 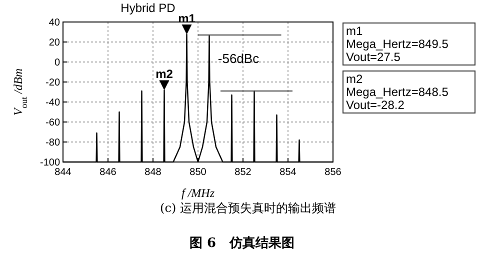 I want to click on y-tick-label: -100, so click(x=50, y=163).